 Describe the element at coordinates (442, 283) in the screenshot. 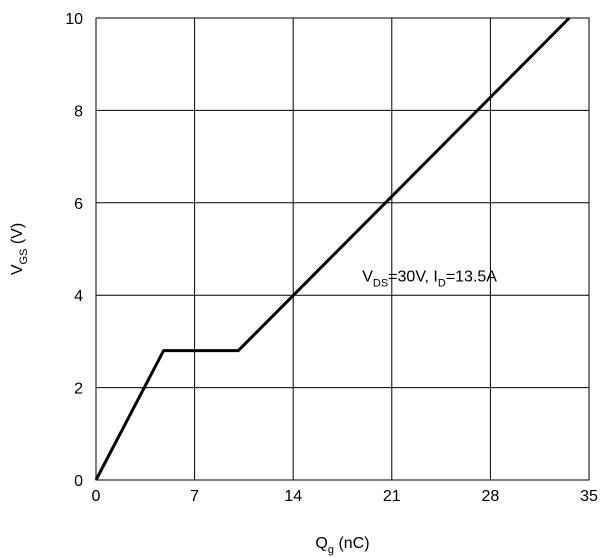

I see `annotation-part-3: D` at that location.